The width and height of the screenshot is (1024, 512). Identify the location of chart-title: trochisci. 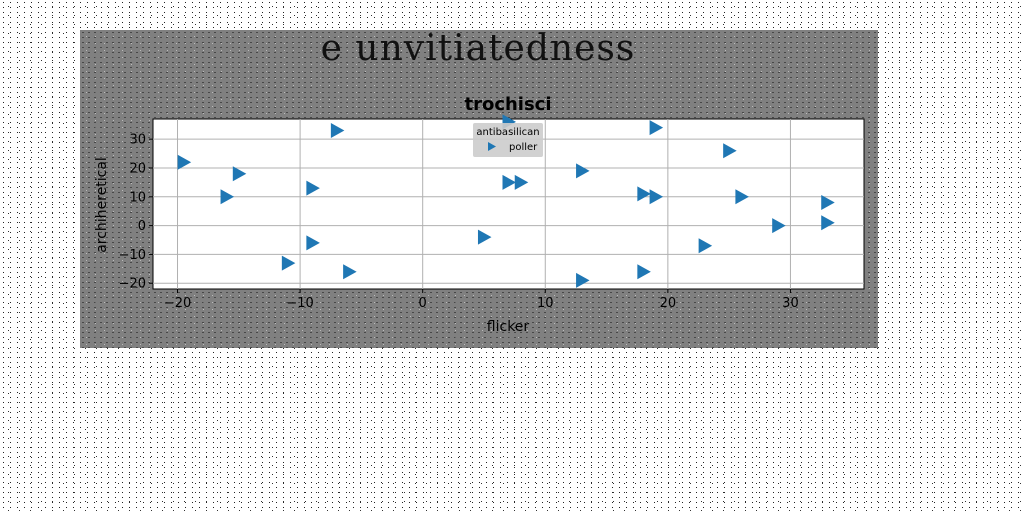
(507, 104).